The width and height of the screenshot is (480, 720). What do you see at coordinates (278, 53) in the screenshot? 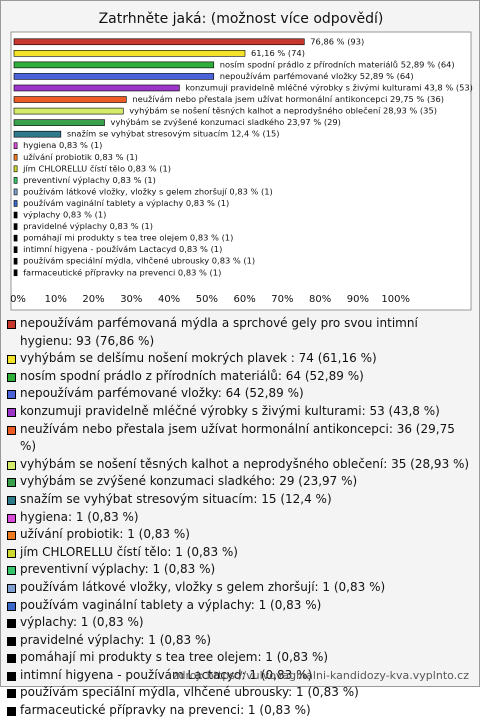
I see `bar-label: 61,16 % (74)` at bounding box center [278, 53].